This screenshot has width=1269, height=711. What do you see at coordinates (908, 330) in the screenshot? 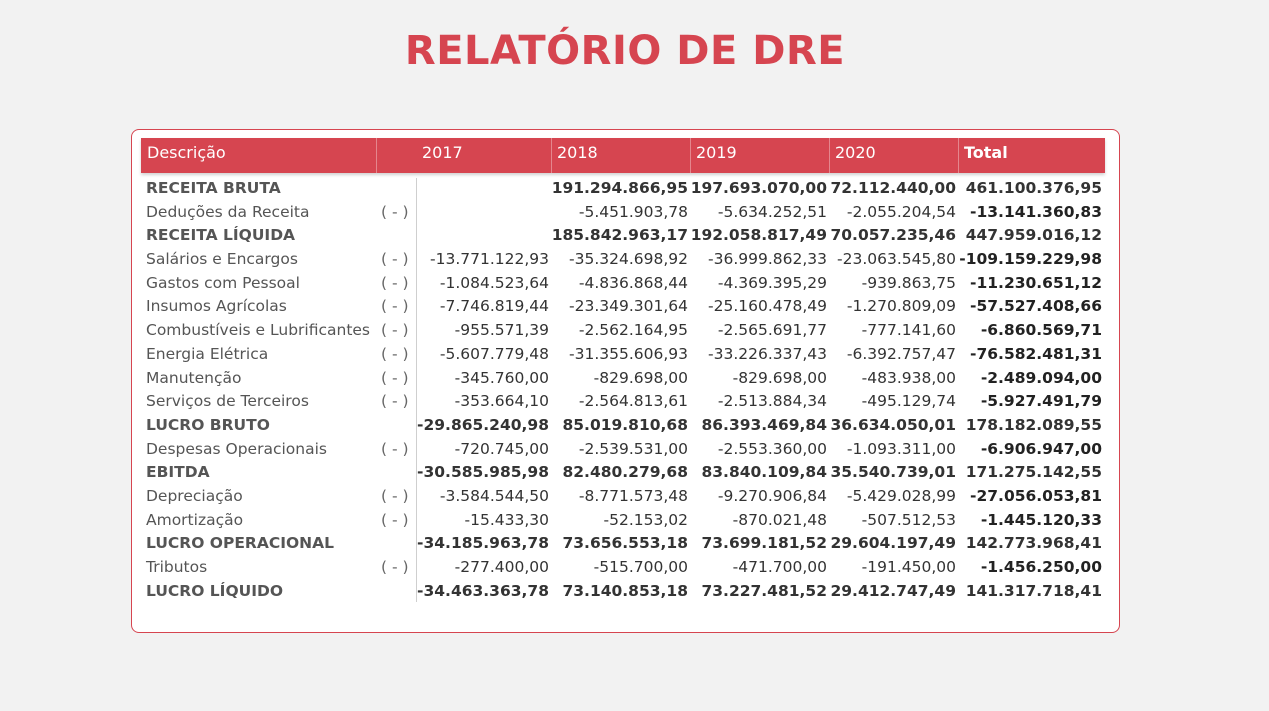
I see `cell-2020: -777.141,60` at bounding box center [908, 330].